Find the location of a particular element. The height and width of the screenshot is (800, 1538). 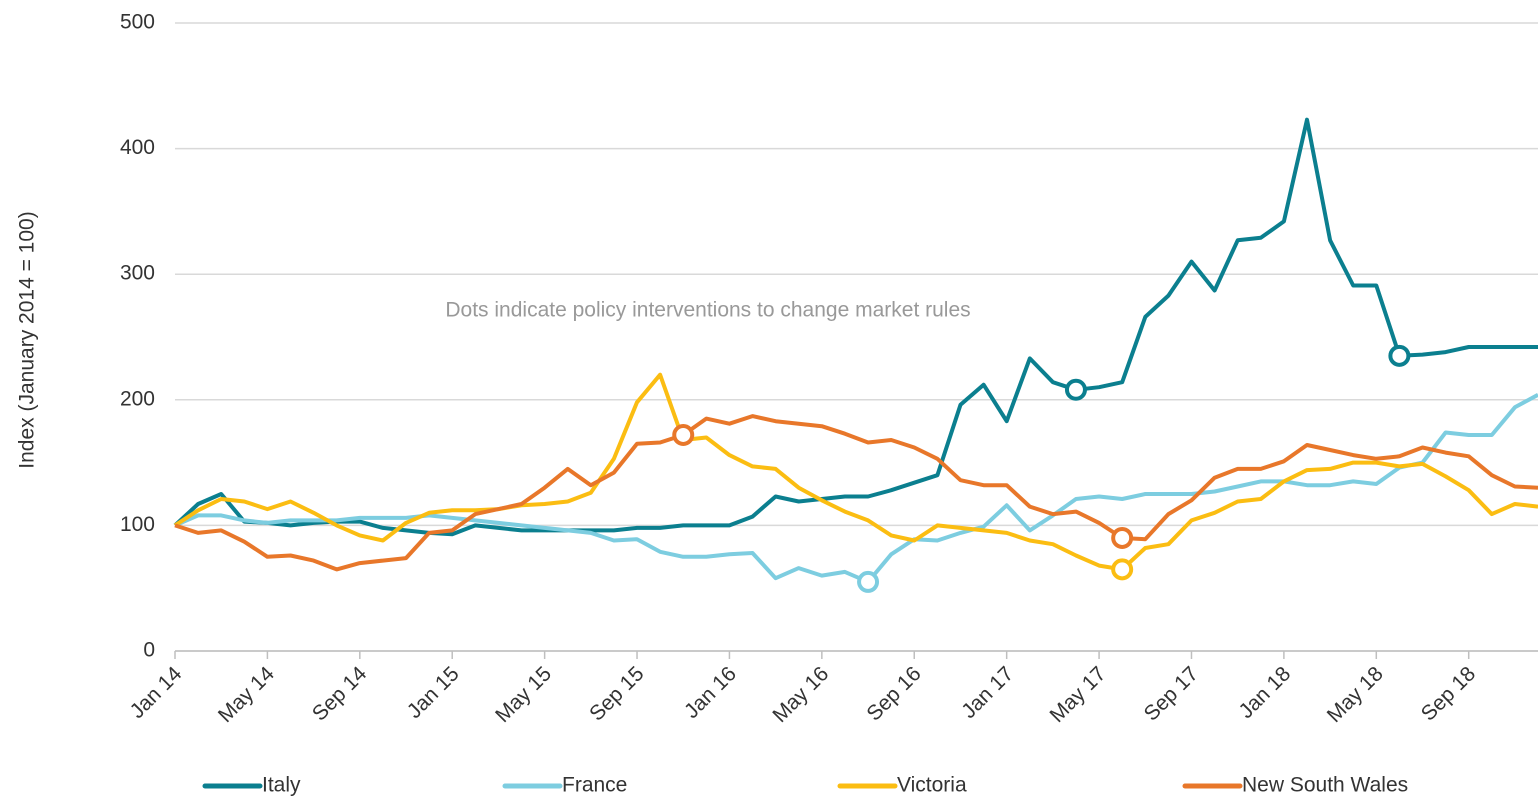

y-tick-label: 100 is located at coordinates (137, 524).